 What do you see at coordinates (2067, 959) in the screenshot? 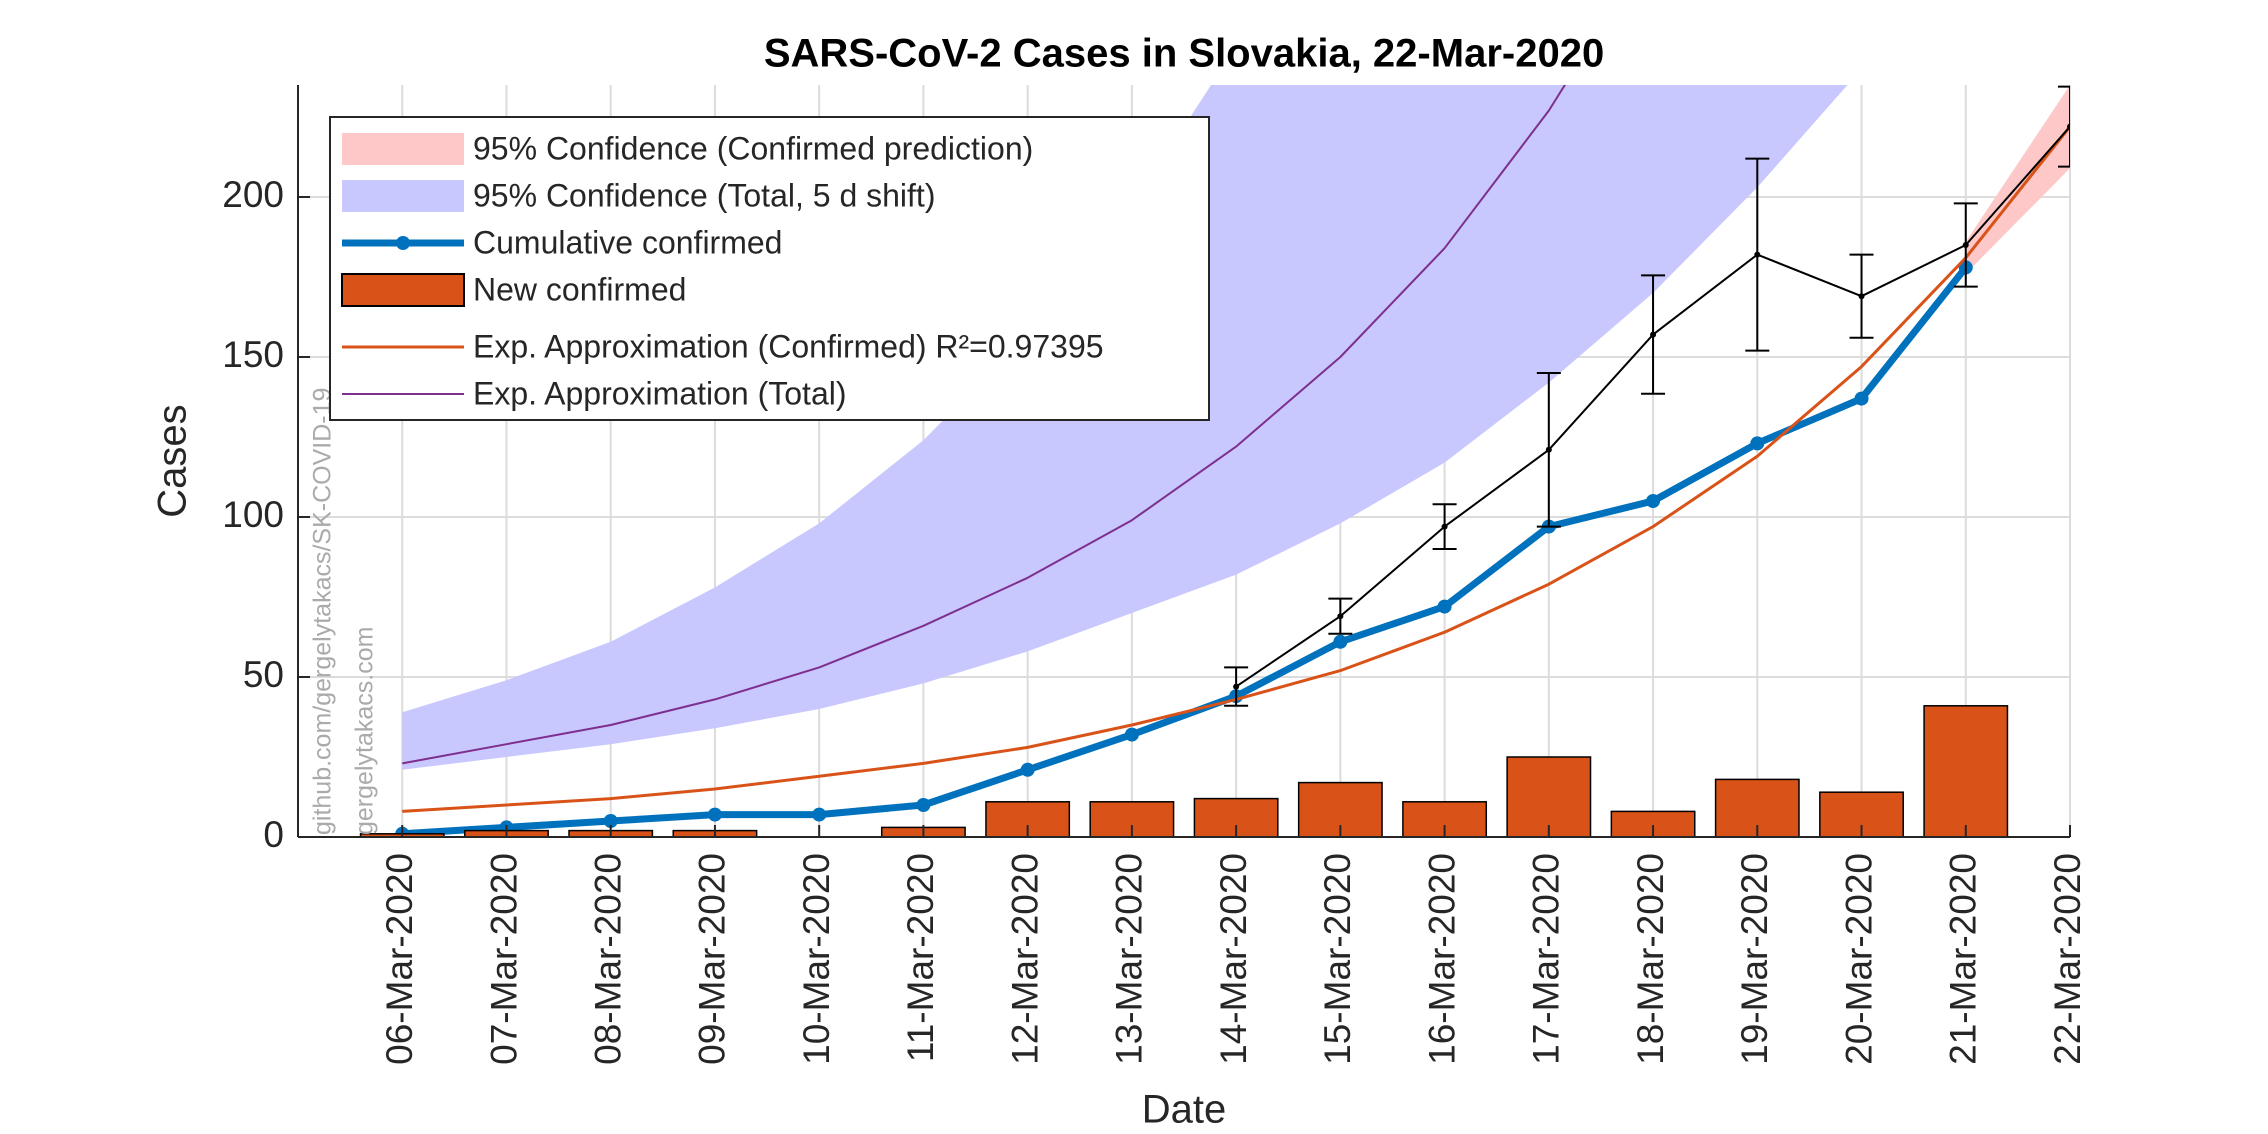
I see `x-tick-label: 22-Mar-2020` at bounding box center [2067, 959].